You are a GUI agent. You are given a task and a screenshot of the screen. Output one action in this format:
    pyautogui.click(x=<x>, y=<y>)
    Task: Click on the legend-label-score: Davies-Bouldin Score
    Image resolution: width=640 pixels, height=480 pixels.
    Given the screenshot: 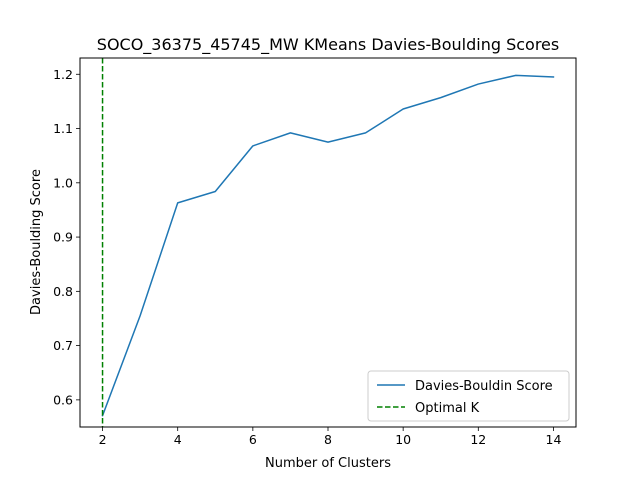 What is the action you would take?
    pyautogui.click(x=484, y=386)
    